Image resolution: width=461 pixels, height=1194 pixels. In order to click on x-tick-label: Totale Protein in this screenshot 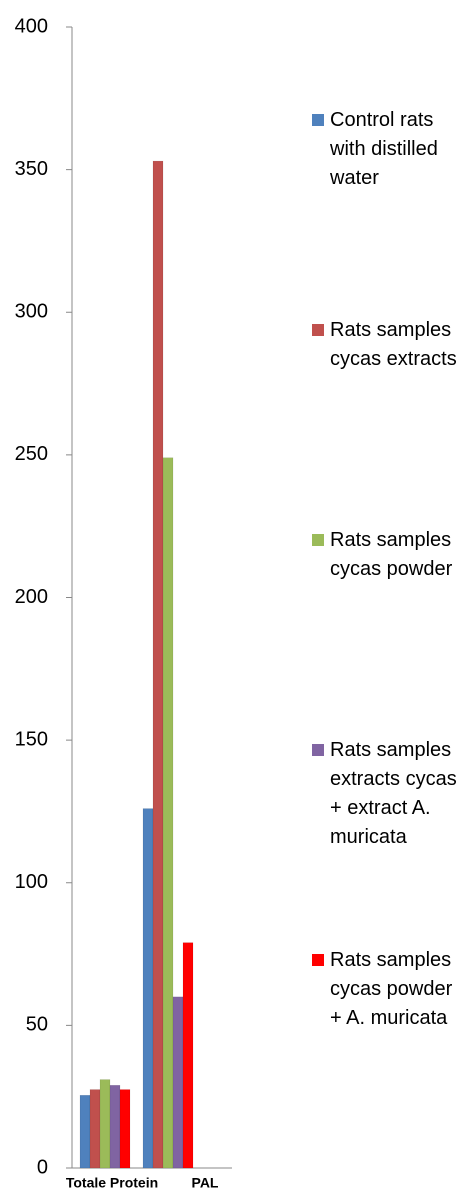, I will do `click(112, 1183)`.